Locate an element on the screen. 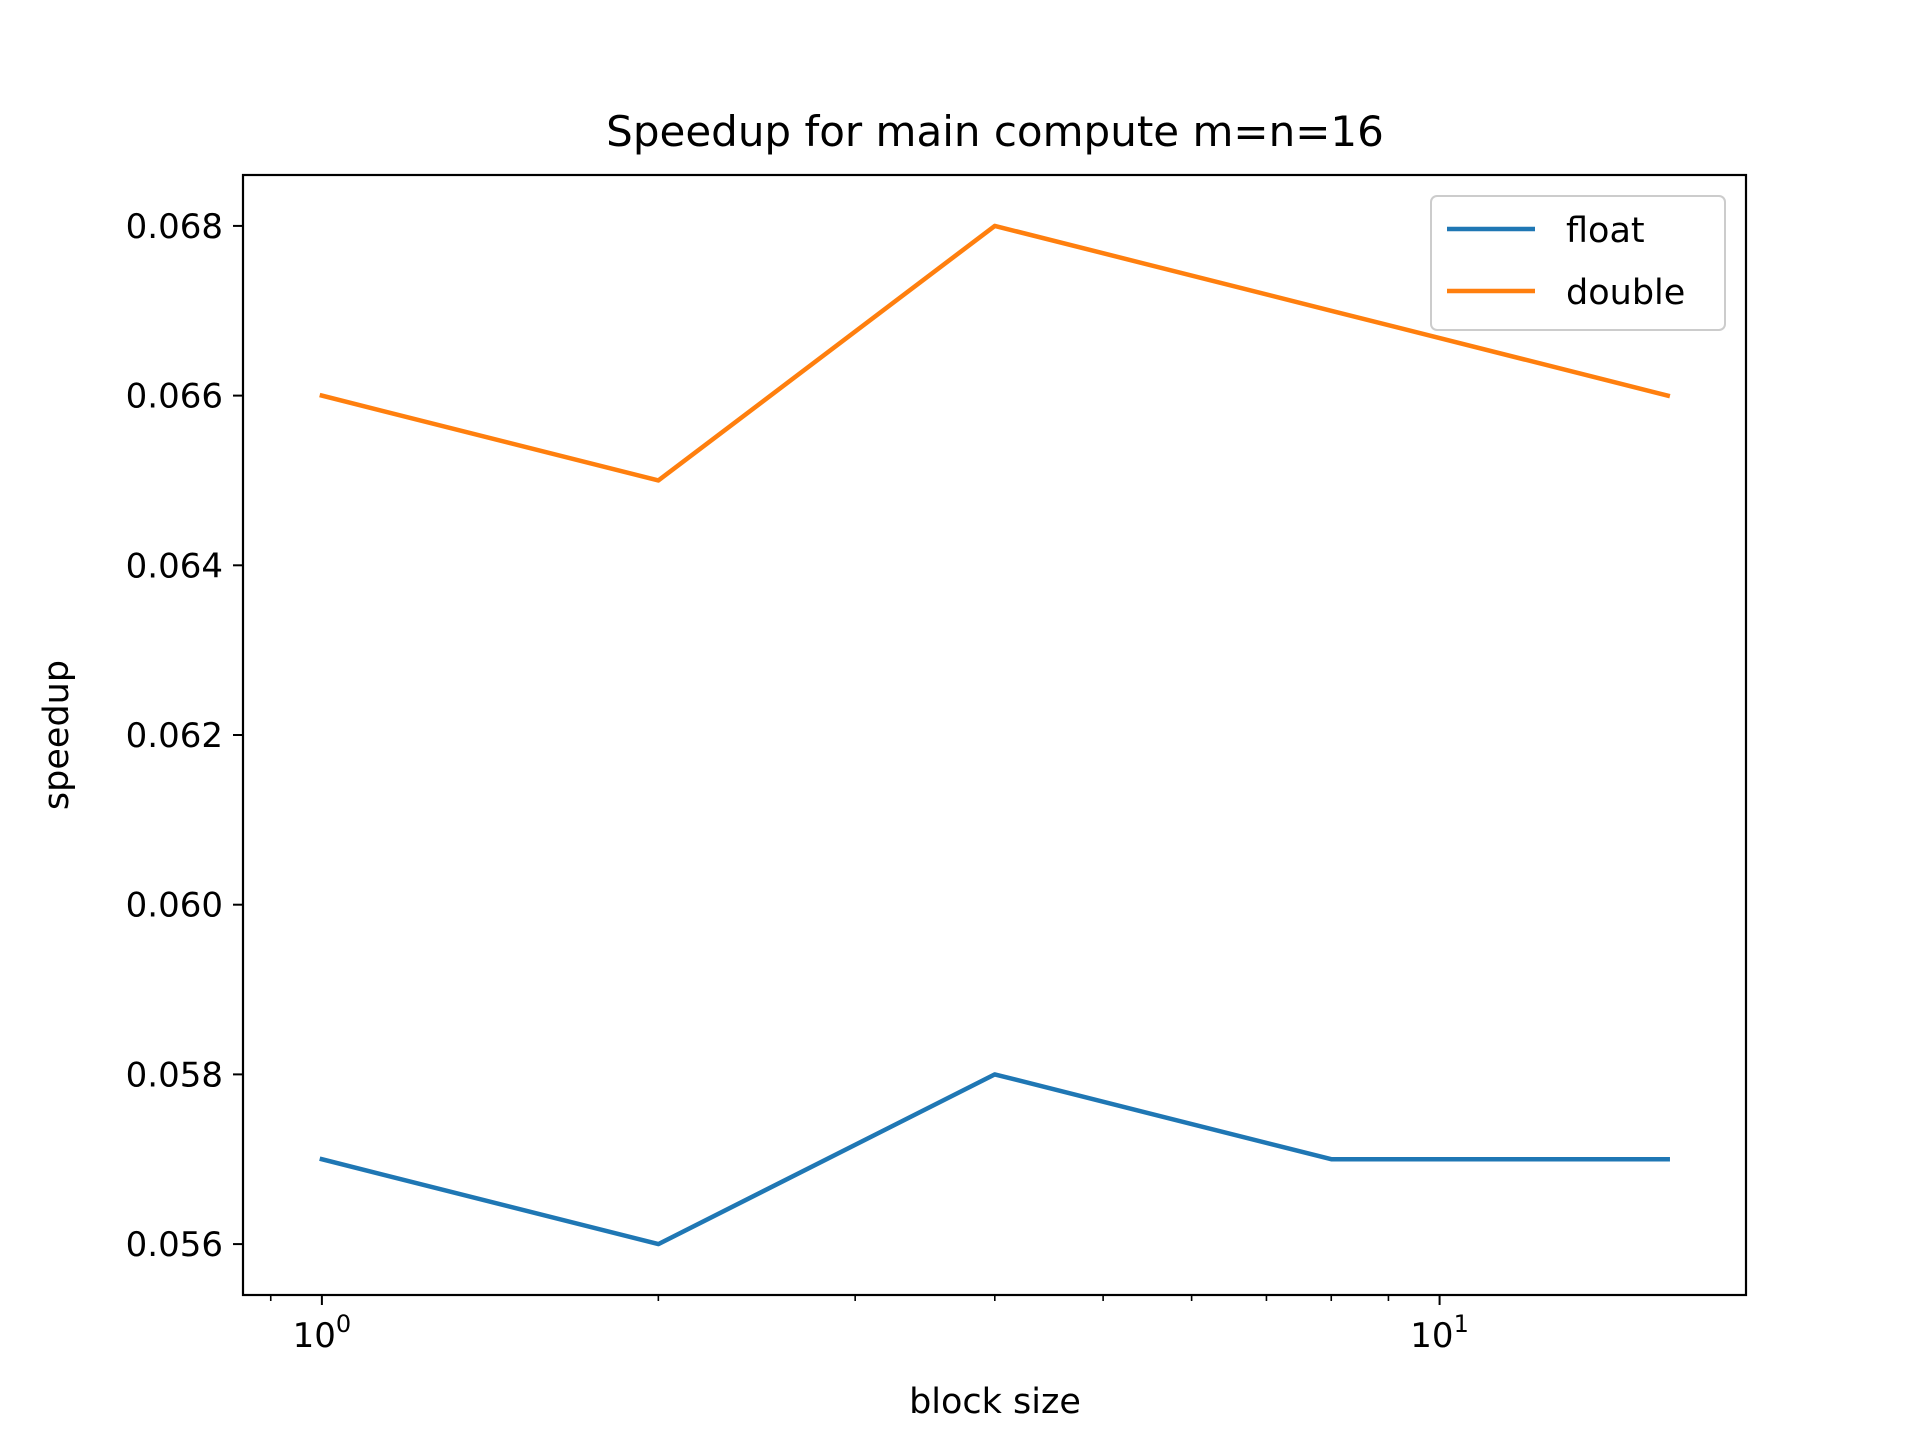 This screenshot has width=1920, height=1440. y-tick-label: 0.066 is located at coordinates (174, 397).